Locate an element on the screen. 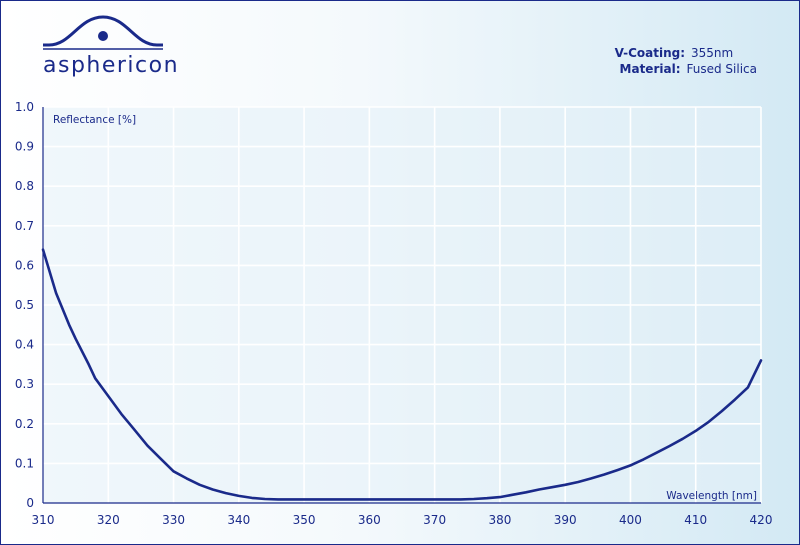 The height and width of the screenshot is (545, 800). x-tick-labels: 310 320 330 340 350 360 370 380 390 400 410 420 is located at coordinates (402, 520).